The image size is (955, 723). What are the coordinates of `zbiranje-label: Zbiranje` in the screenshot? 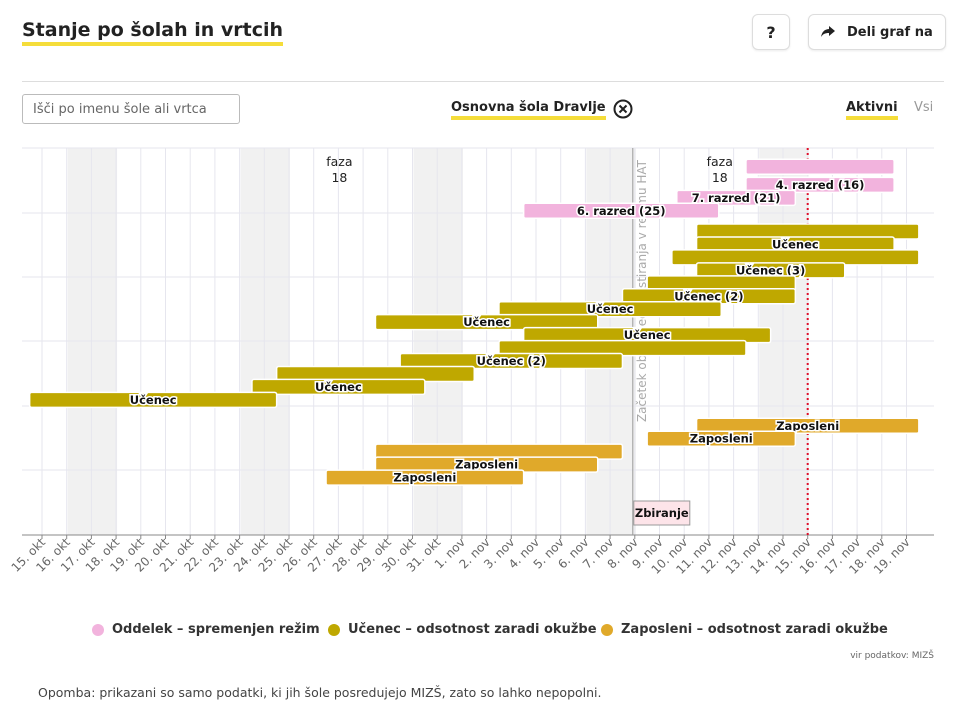 It's located at (662, 513).